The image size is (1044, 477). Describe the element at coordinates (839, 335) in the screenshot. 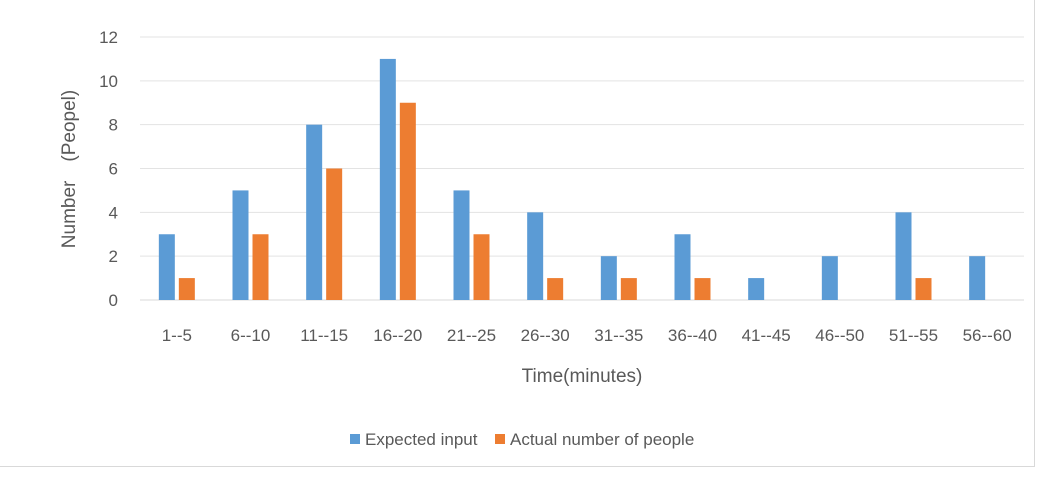

I see `x-tick-label: 46--50` at that location.